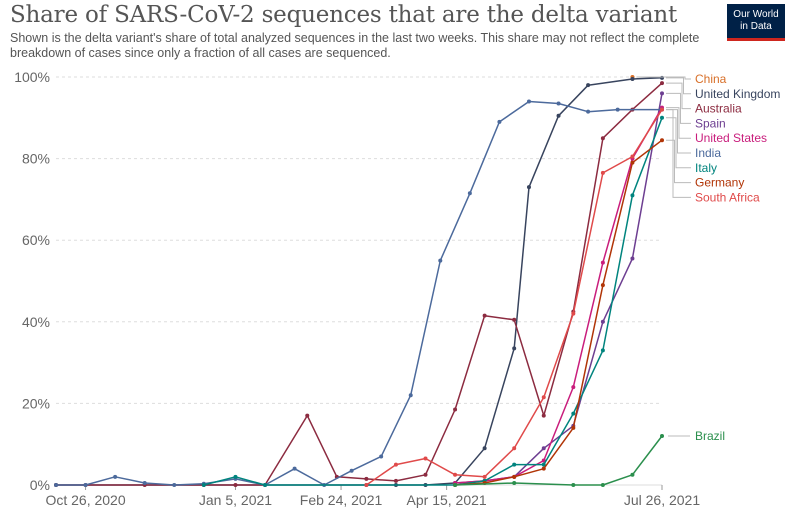 The width and height of the screenshot is (800, 518). Describe the element at coordinates (710, 436) in the screenshot. I see `legend-label-brazil: Brazil` at that location.